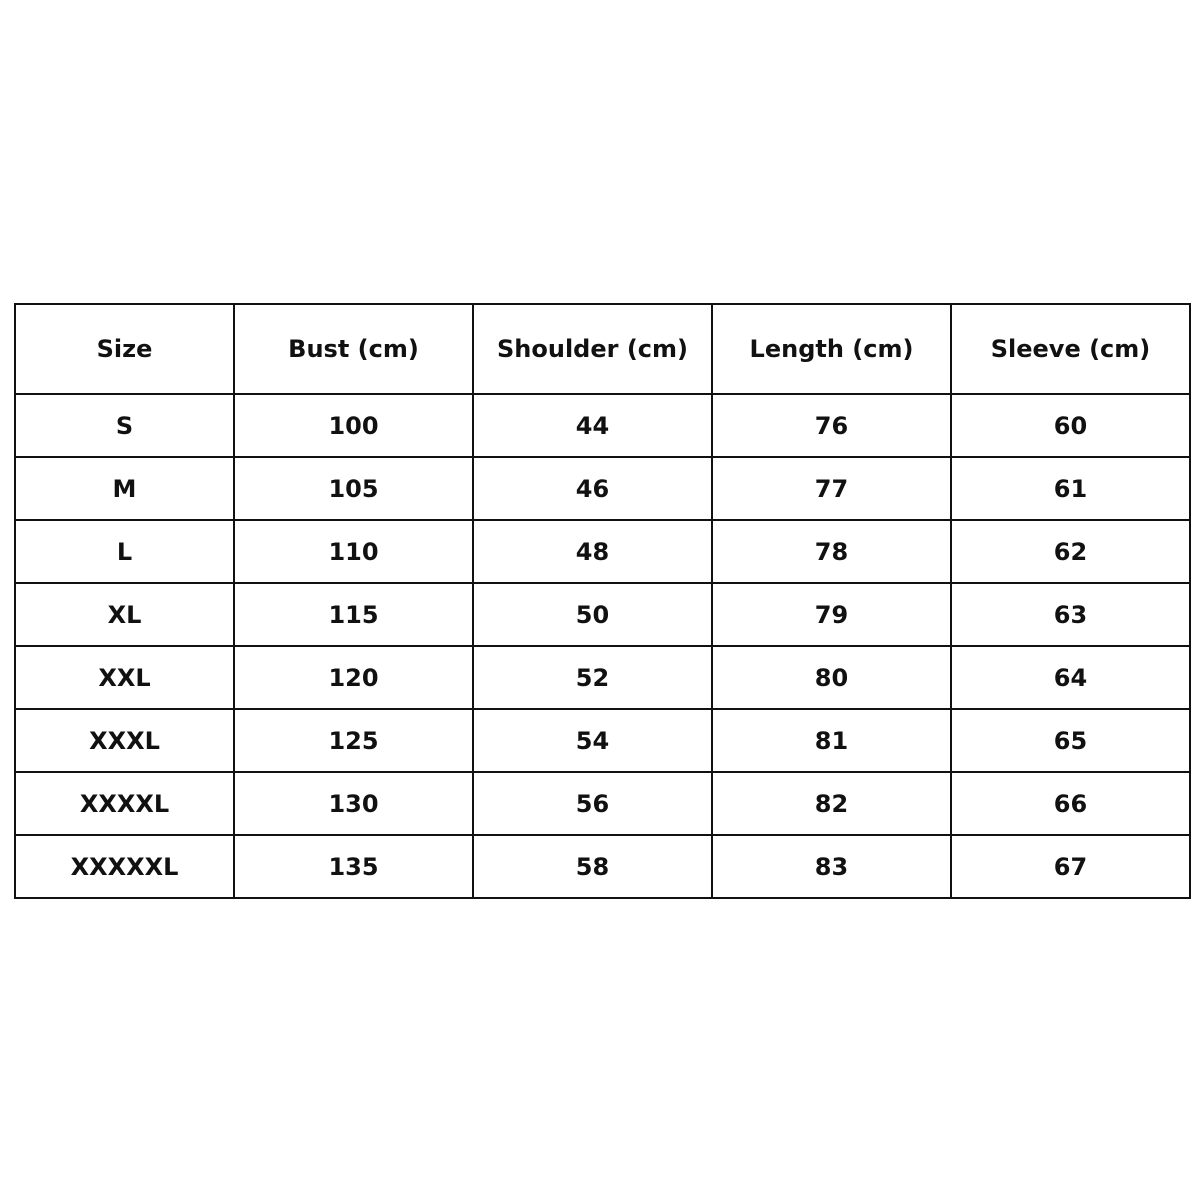  What do you see at coordinates (124, 614) in the screenshot?
I see `size-cell: XL` at bounding box center [124, 614].